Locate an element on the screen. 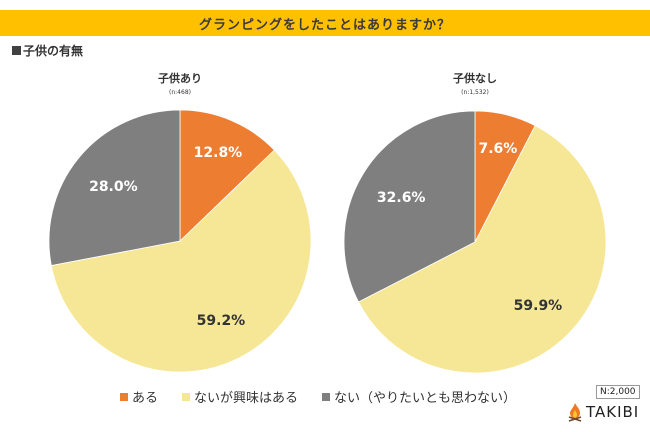 This screenshot has height=432, width=650. legend-item-yes: ある is located at coordinates (139, 396).